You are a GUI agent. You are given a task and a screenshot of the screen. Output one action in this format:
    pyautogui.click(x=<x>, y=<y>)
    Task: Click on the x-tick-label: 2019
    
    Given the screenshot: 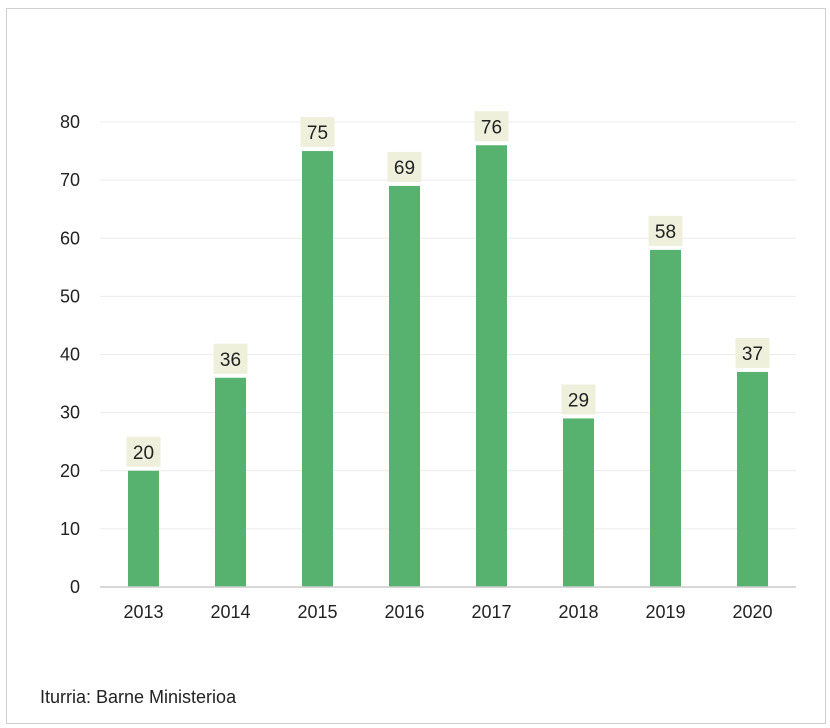 What is the action you would take?
    pyautogui.click(x=665, y=612)
    